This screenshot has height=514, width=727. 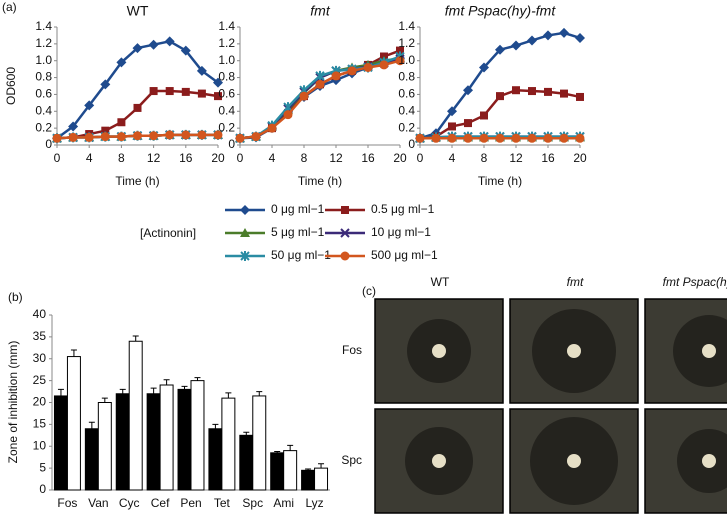 What do you see at coordinates (314, 503) in the screenshot?
I see `x-tick-label: Lyz` at bounding box center [314, 503].